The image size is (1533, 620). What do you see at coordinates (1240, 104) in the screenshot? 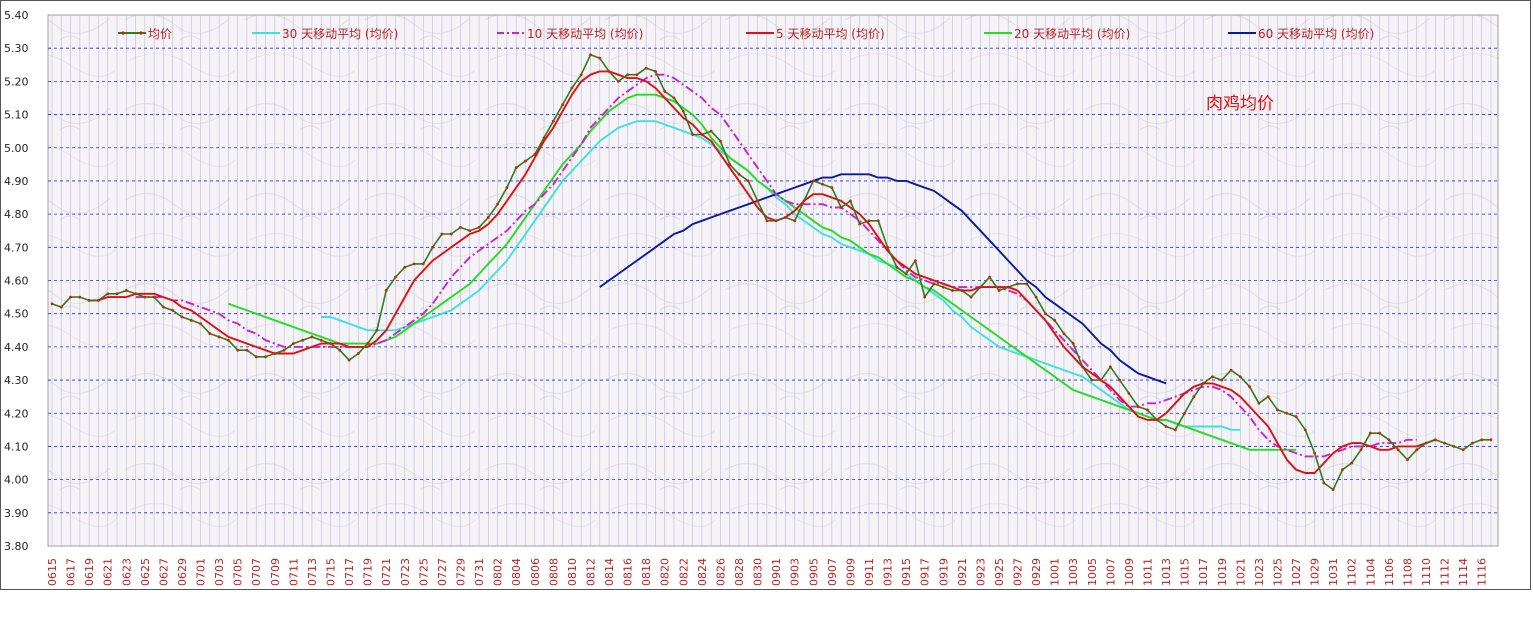
I see `chart-title: 肉鸡均价` at bounding box center [1240, 104].